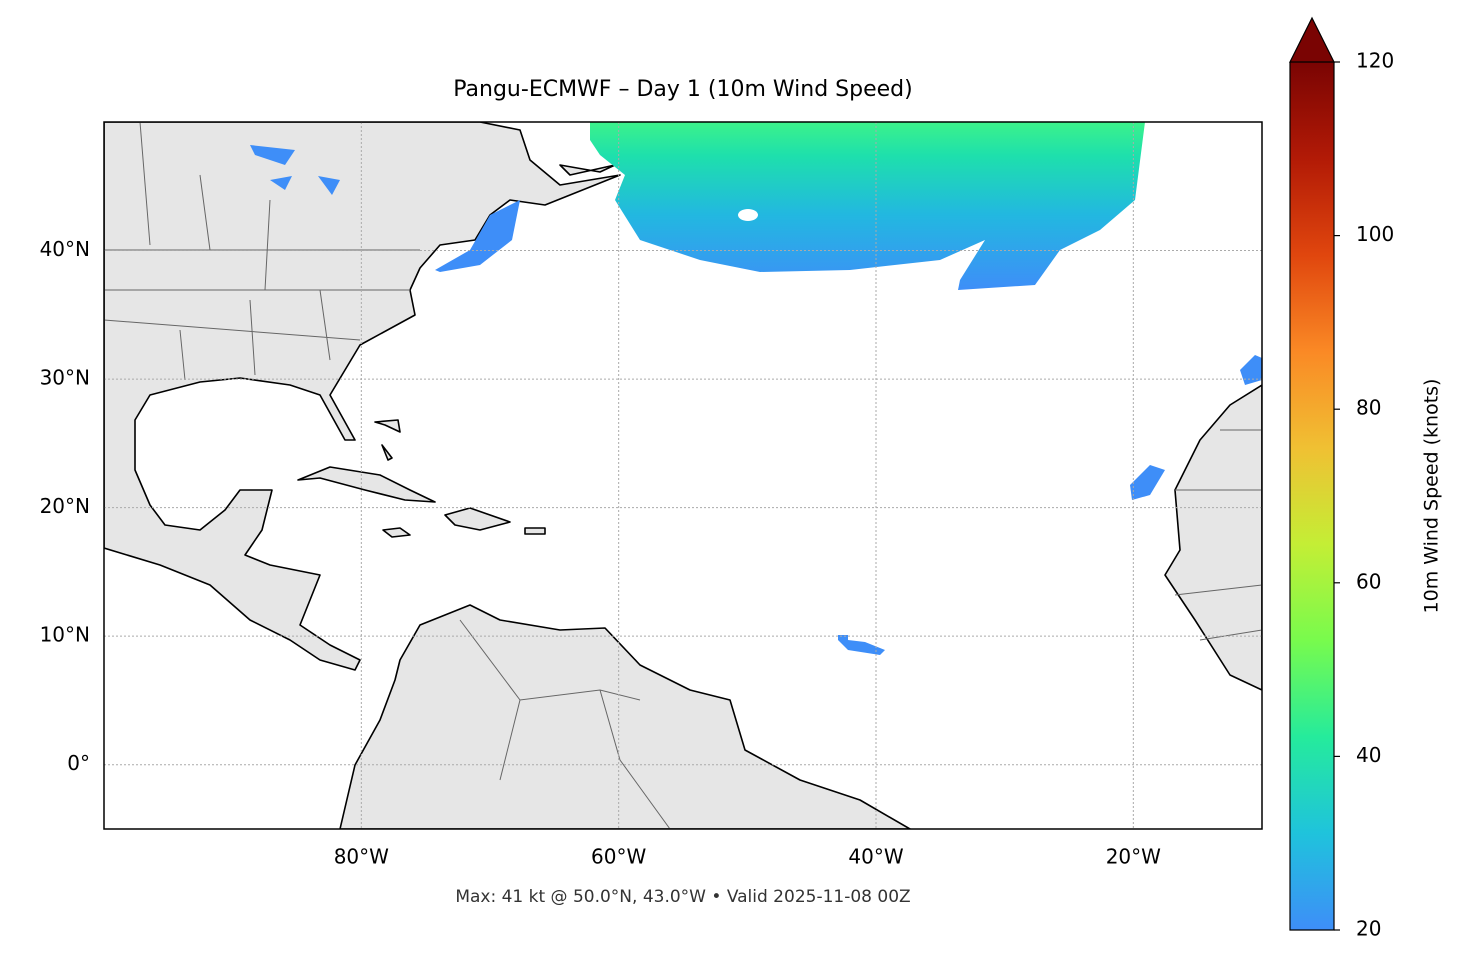 The height and width of the screenshot is (969, 1466). What do you see at coordinates (78, 763) in the screenshot?
I see `y-tick-label: 0°` at bounding box center [78, 763].